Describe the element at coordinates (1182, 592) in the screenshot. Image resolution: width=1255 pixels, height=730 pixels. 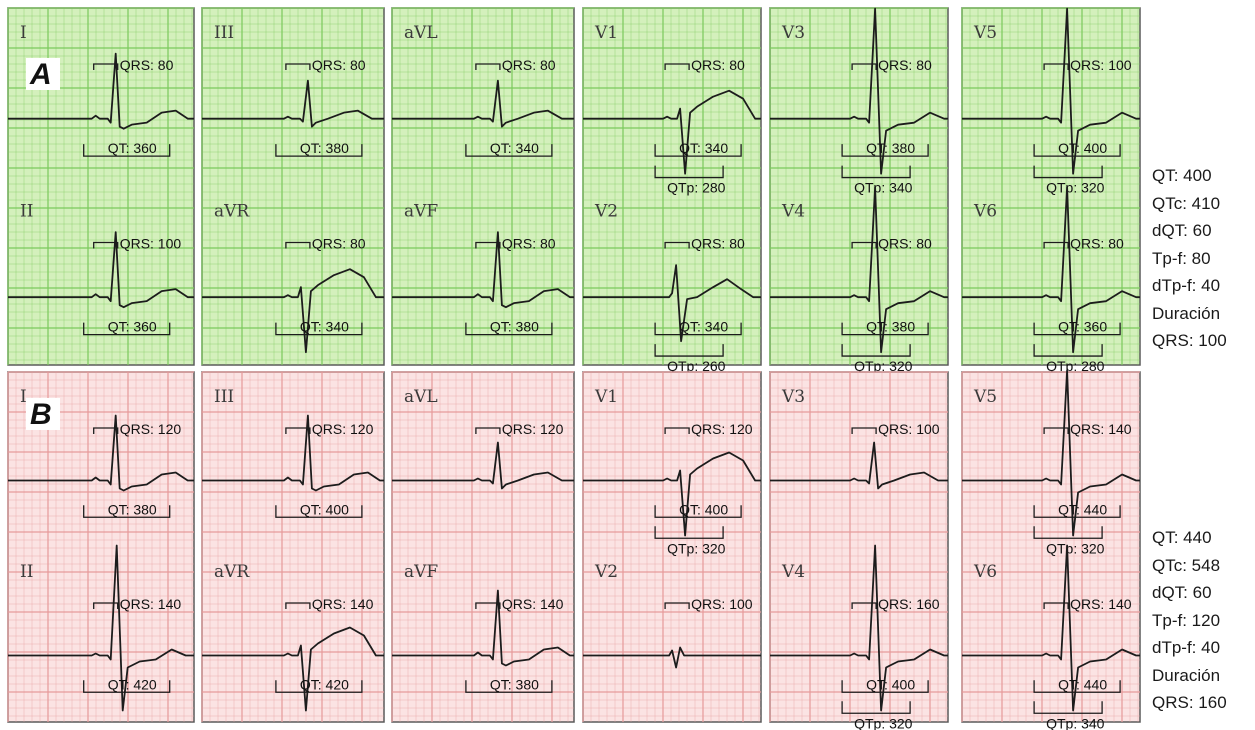
I see `panel-b-stat: dQT: 60` at that location.